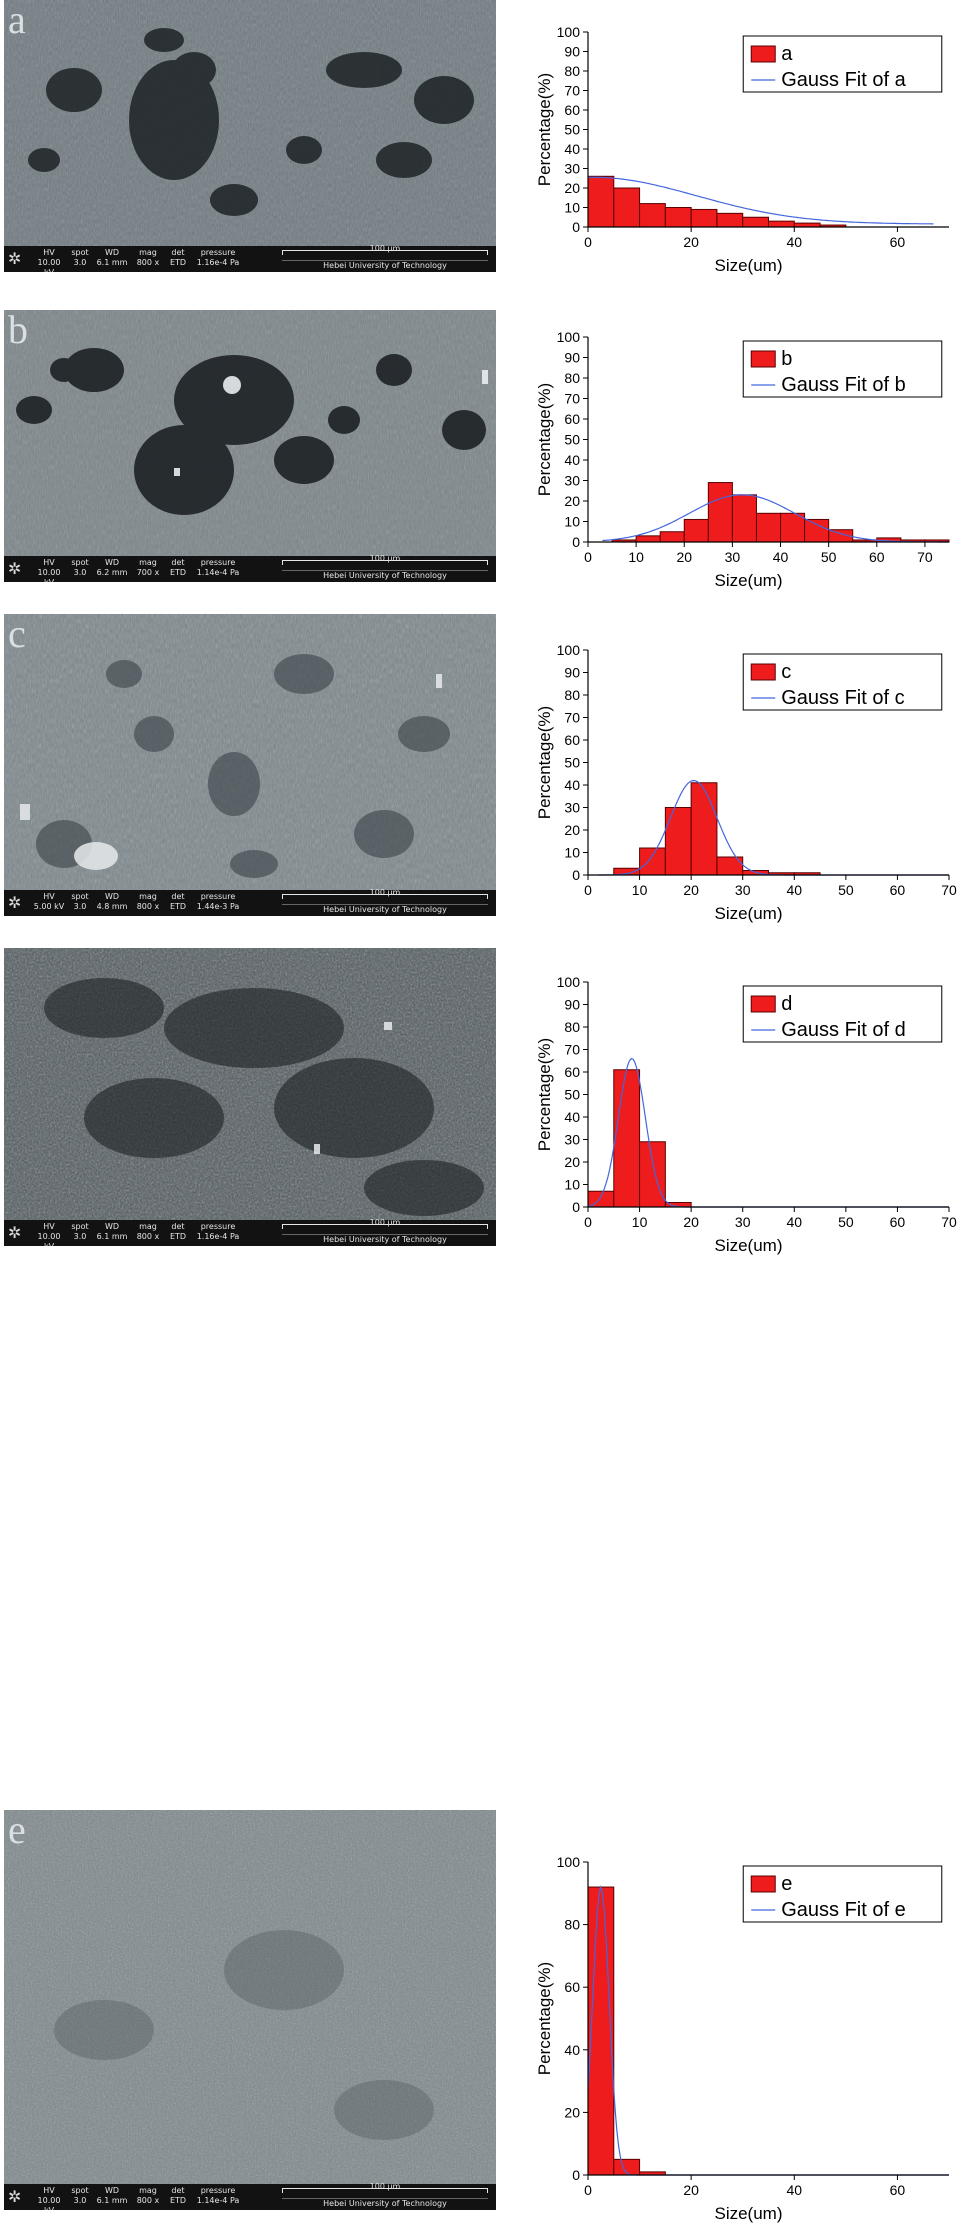 This screenshot has height=2223, width=961. What do you see at coordinates (148, 572) in the screenshot?
I see `mag-value: 700 x` at bounding box center [148, 572].